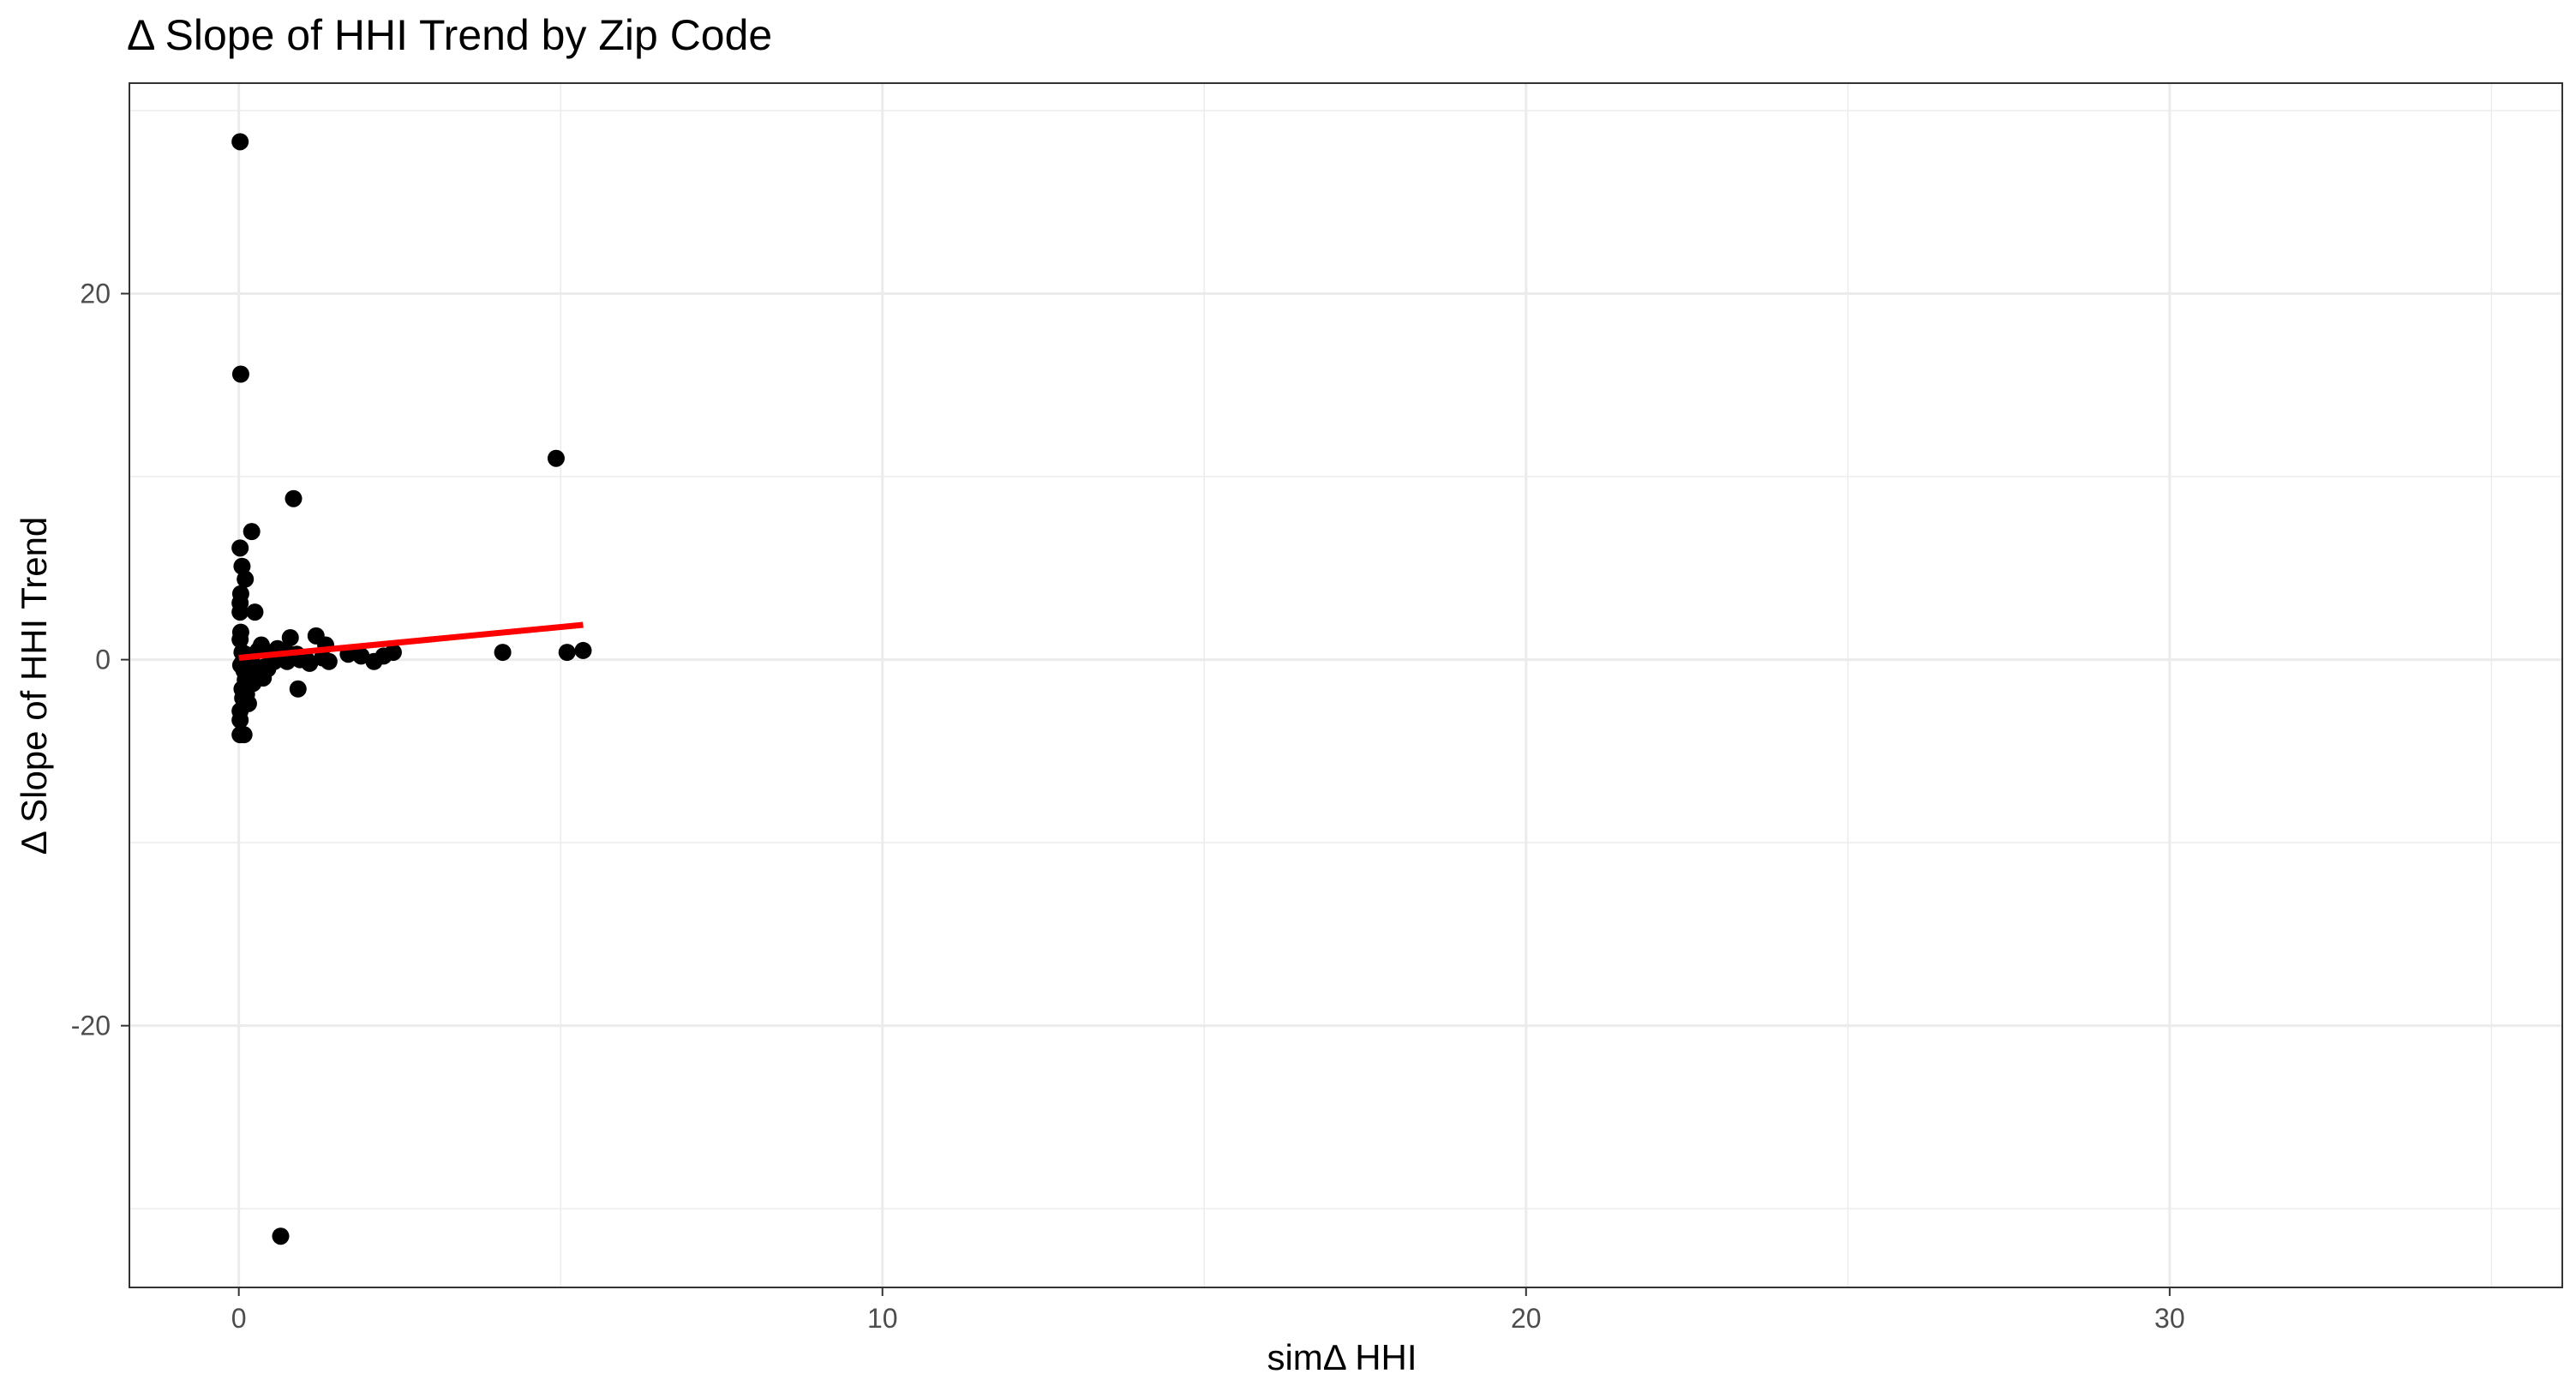 The image size is (2576, 1398). Describe the element at coordinates (411, 641) in the screenshot. I see `trend-line` at that location.